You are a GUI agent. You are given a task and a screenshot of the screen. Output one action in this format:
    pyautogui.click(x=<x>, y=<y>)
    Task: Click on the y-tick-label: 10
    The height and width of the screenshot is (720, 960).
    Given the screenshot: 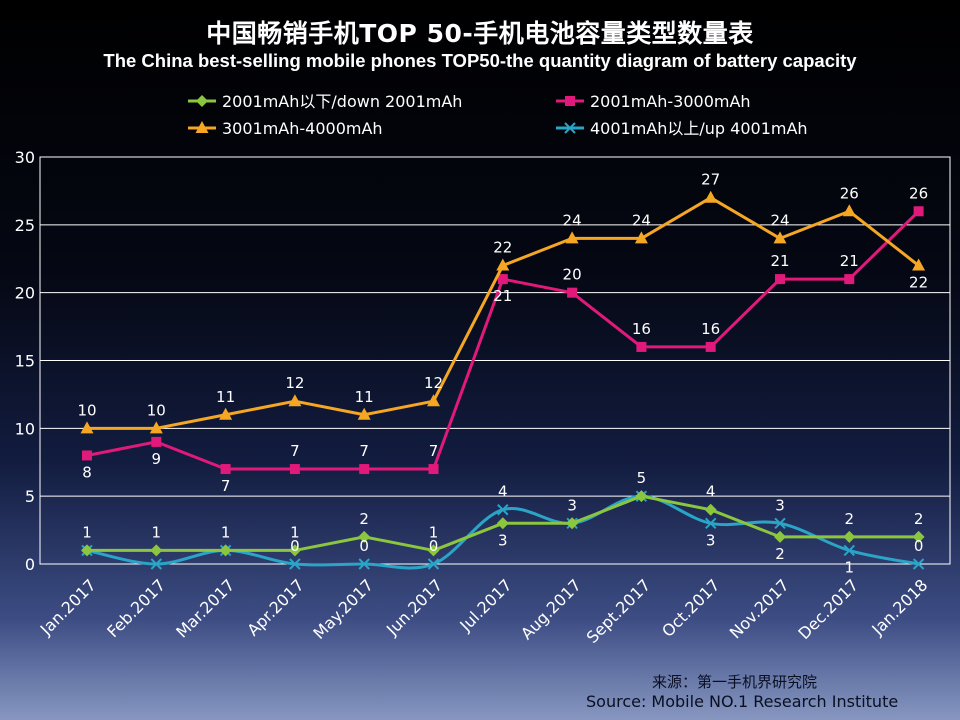 What is the action you would take?
    pyautogui.click(x=25, y=428)
    